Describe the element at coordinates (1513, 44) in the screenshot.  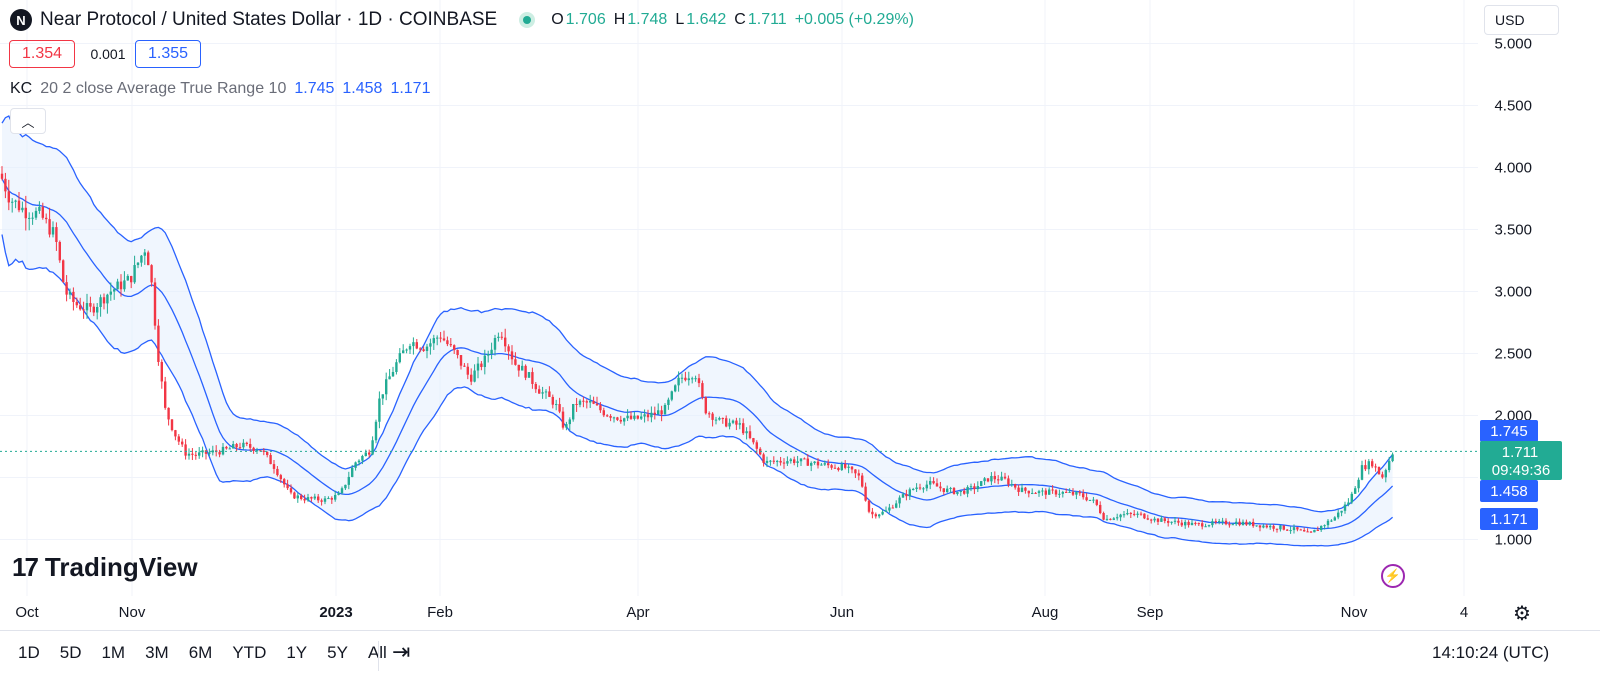
I see `y-tick-label: 5.000` at that location.